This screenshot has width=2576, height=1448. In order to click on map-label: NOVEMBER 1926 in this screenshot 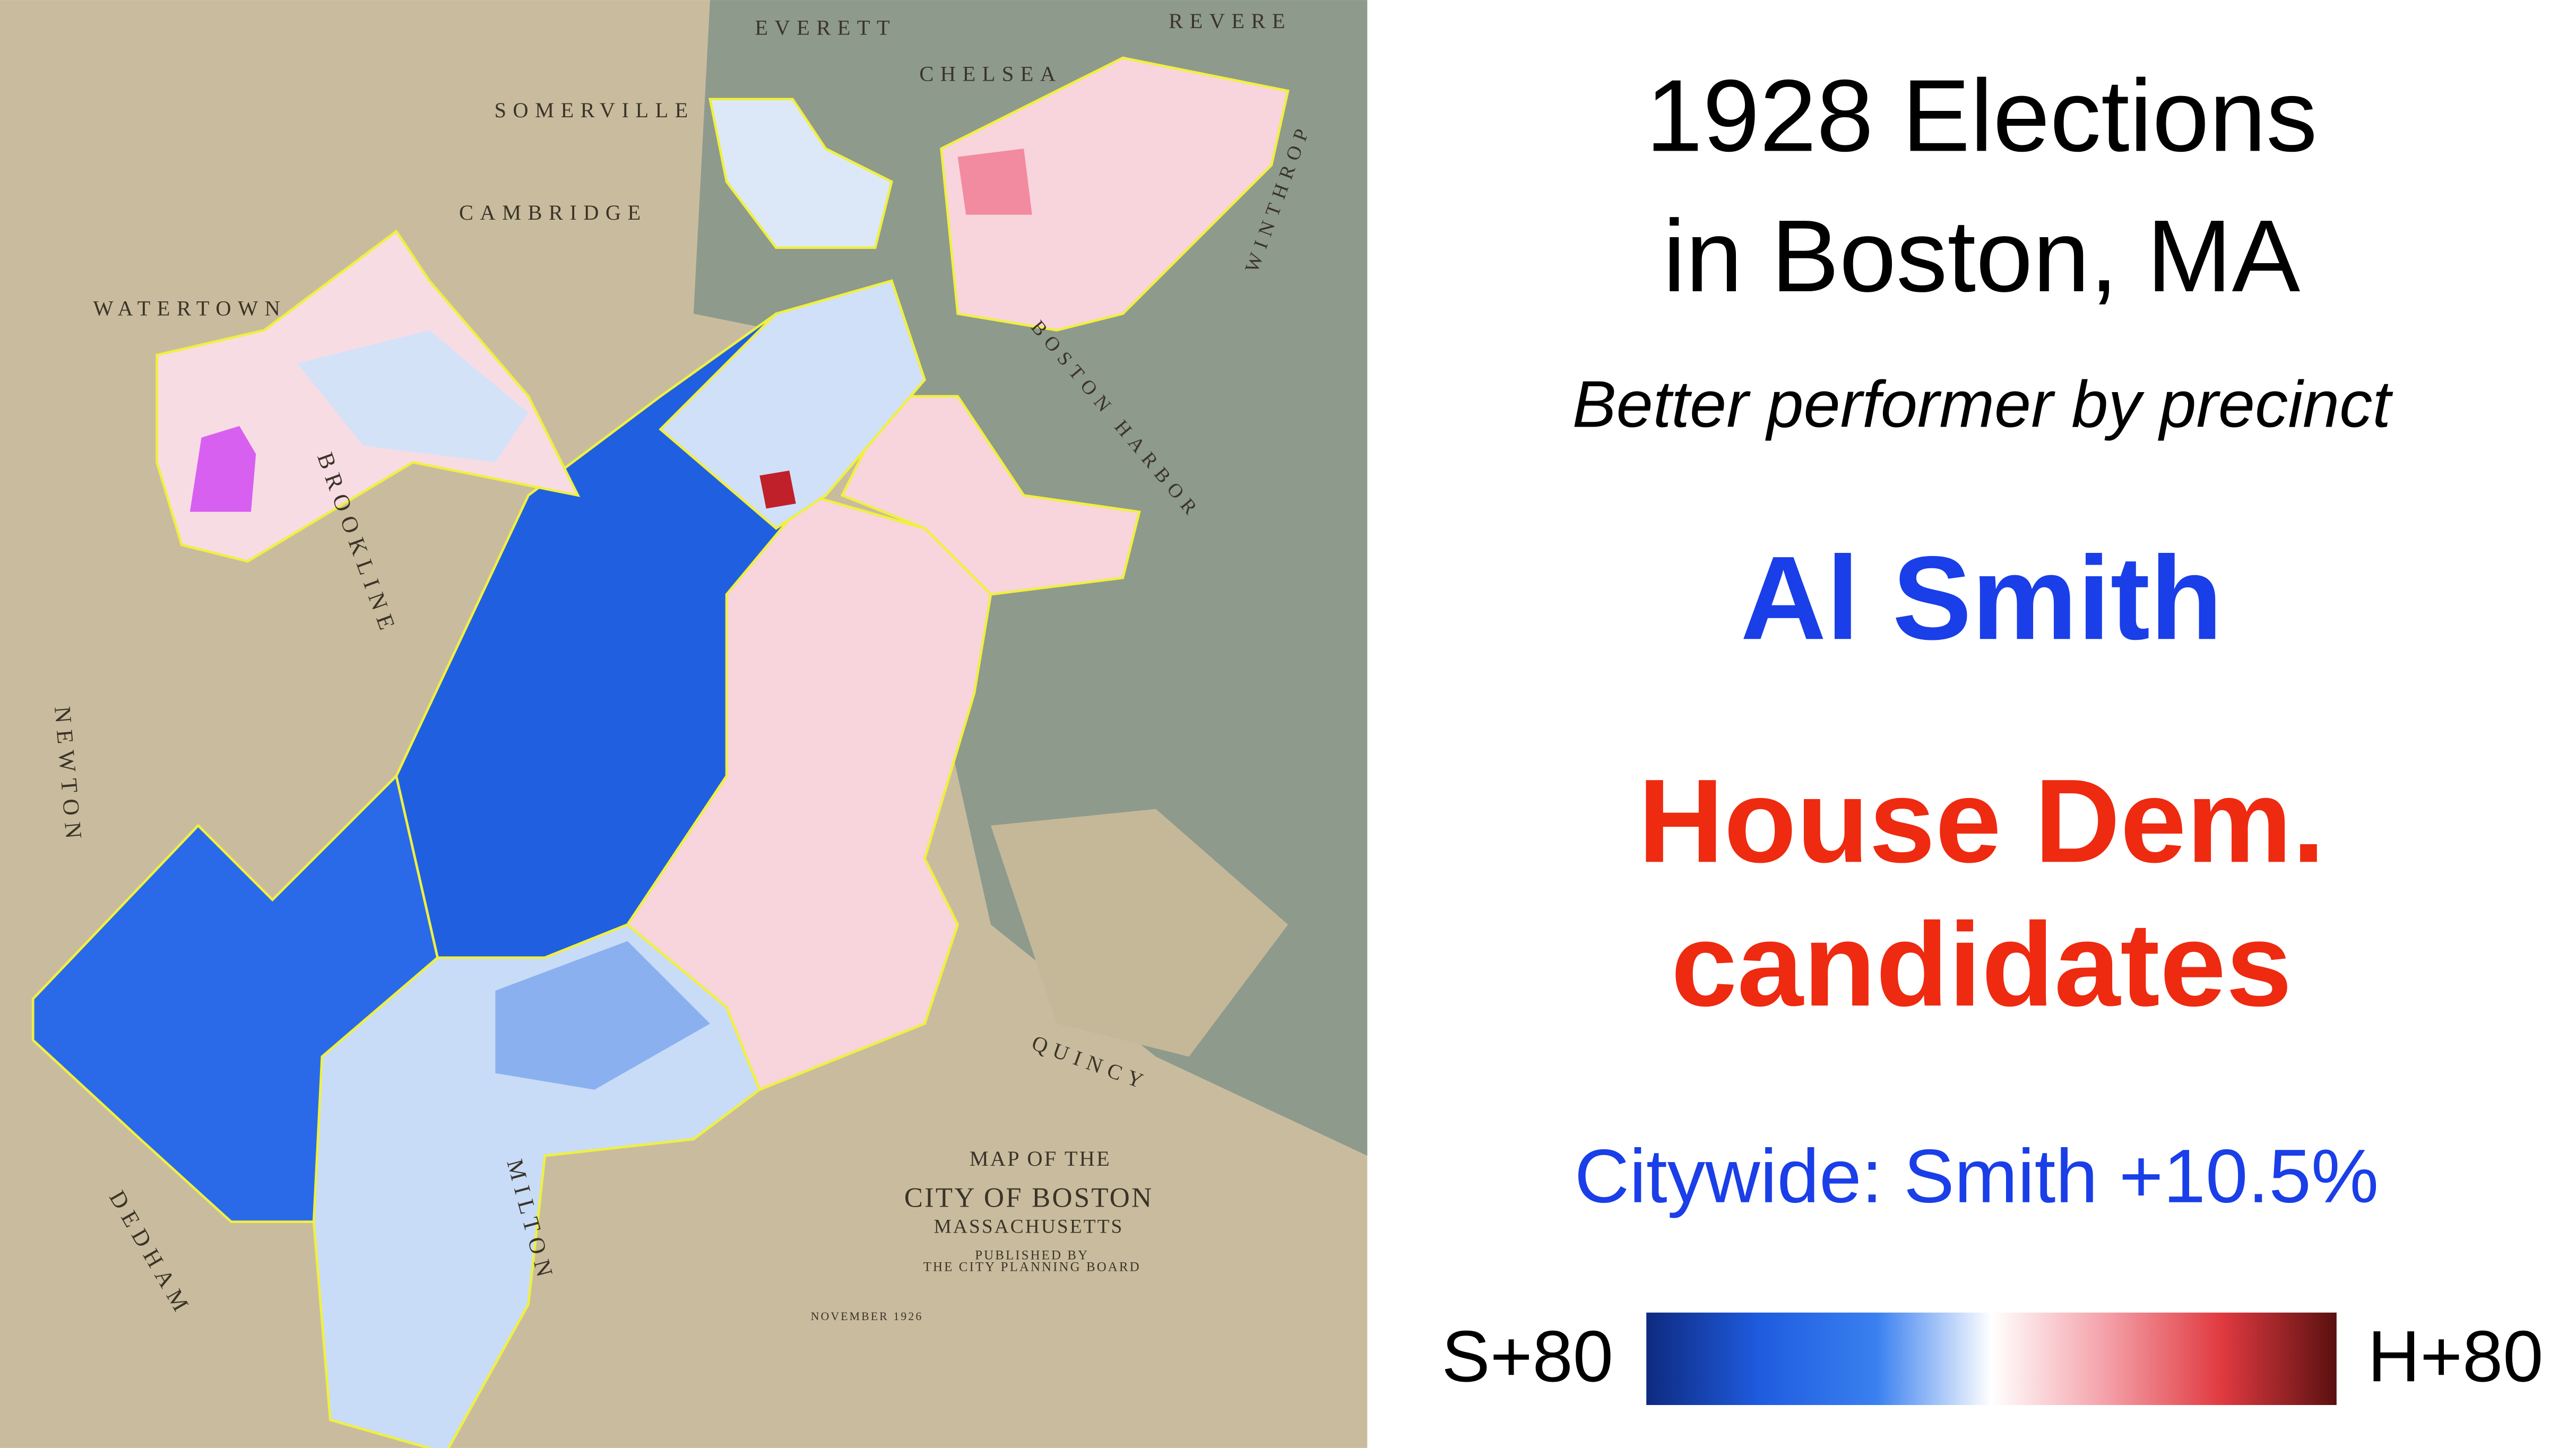, I will do `click(867, 1316)`.